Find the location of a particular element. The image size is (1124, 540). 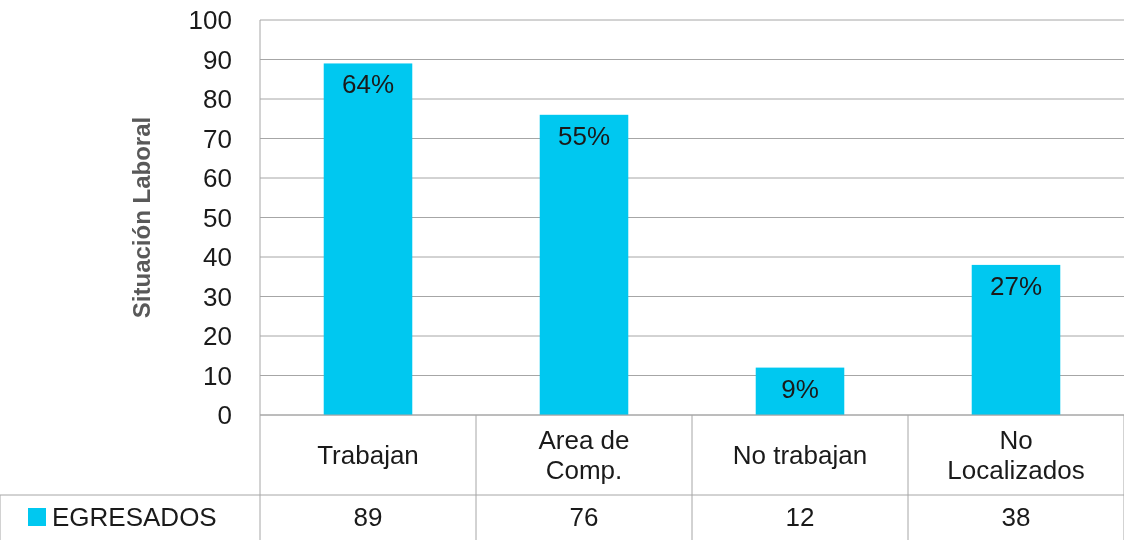

annotation: 27% is located at coordinates (1016, 285).